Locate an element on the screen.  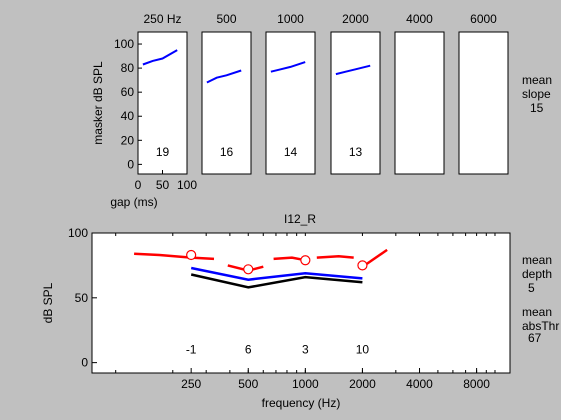
panel-slope-label-1: 16 is located at coordinates (227, 152).